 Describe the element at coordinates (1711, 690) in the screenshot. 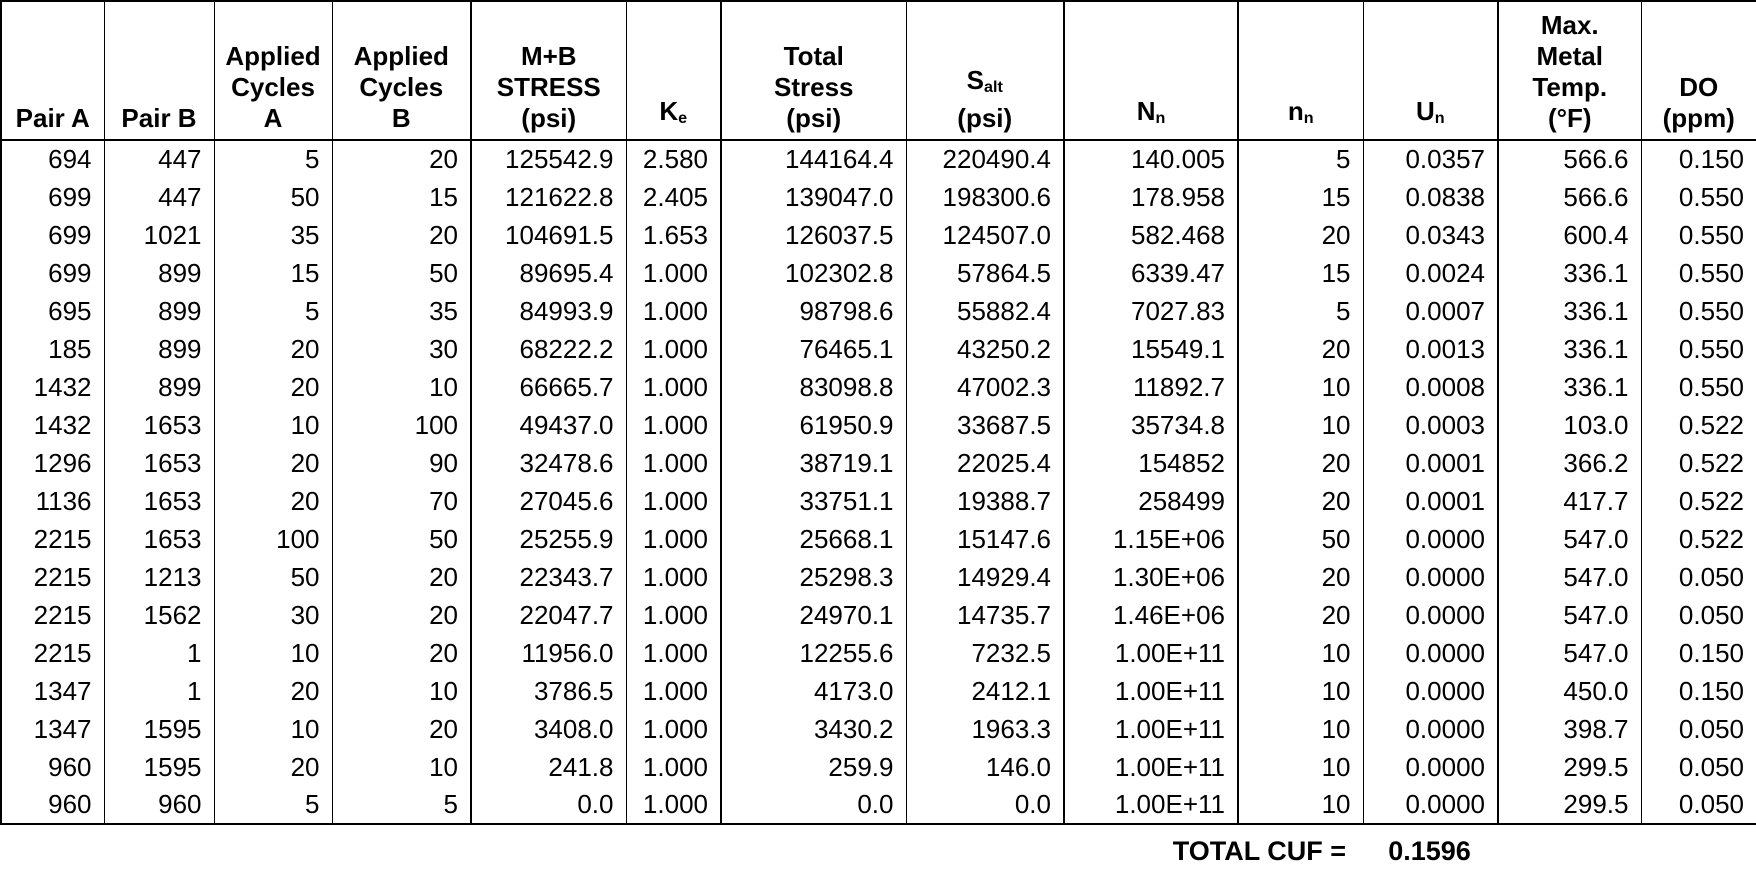

I see `cell-do_ppm: 0.150` at that location.